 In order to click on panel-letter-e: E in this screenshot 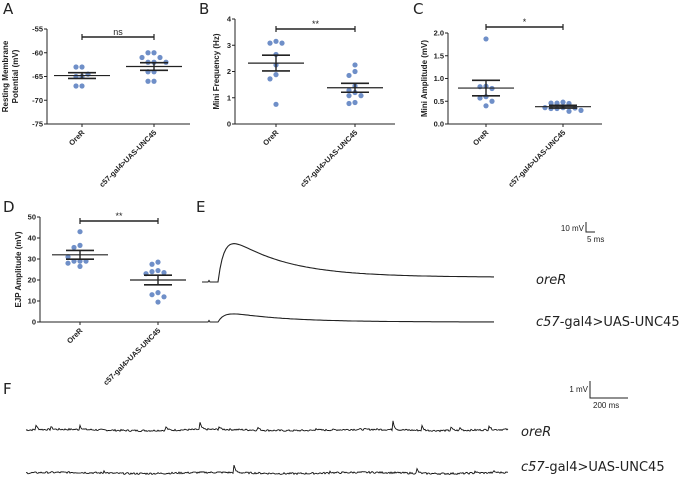, I will do `click(200, 207)`.